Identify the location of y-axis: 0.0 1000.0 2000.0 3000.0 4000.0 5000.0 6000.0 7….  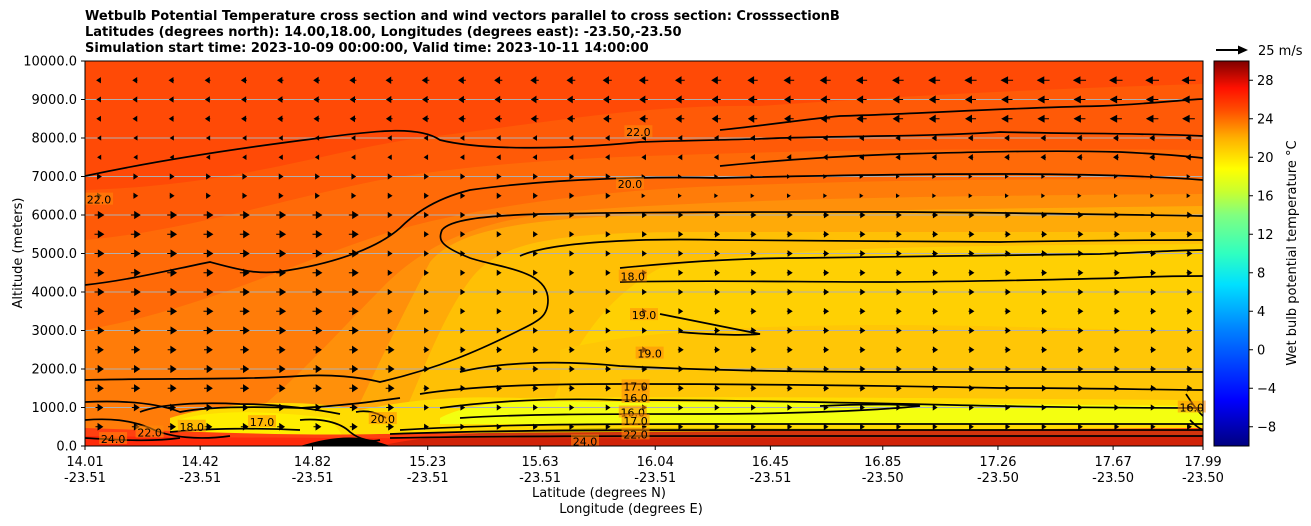
(54, 255).